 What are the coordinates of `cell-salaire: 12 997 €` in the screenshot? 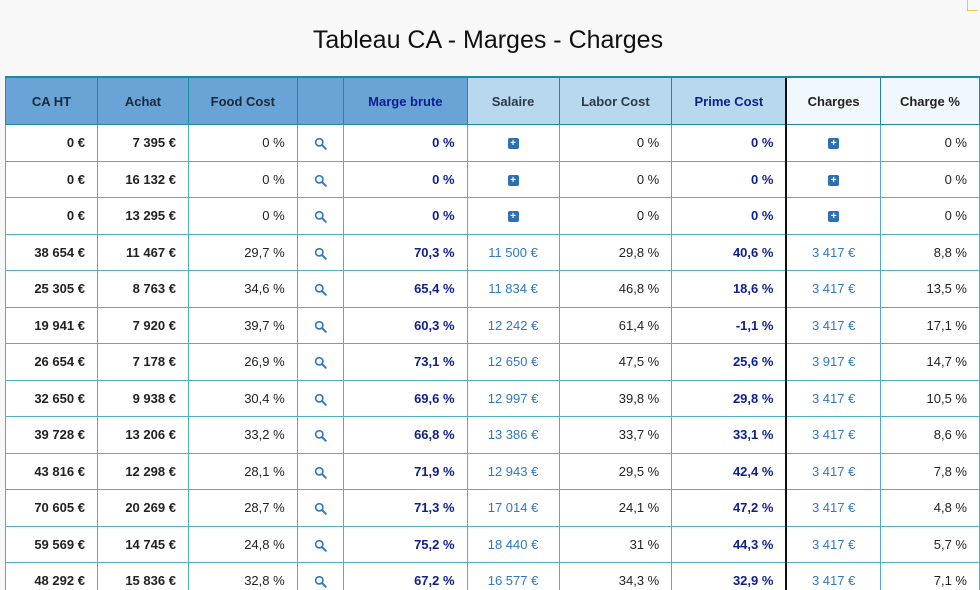 It's located at (513, 398).